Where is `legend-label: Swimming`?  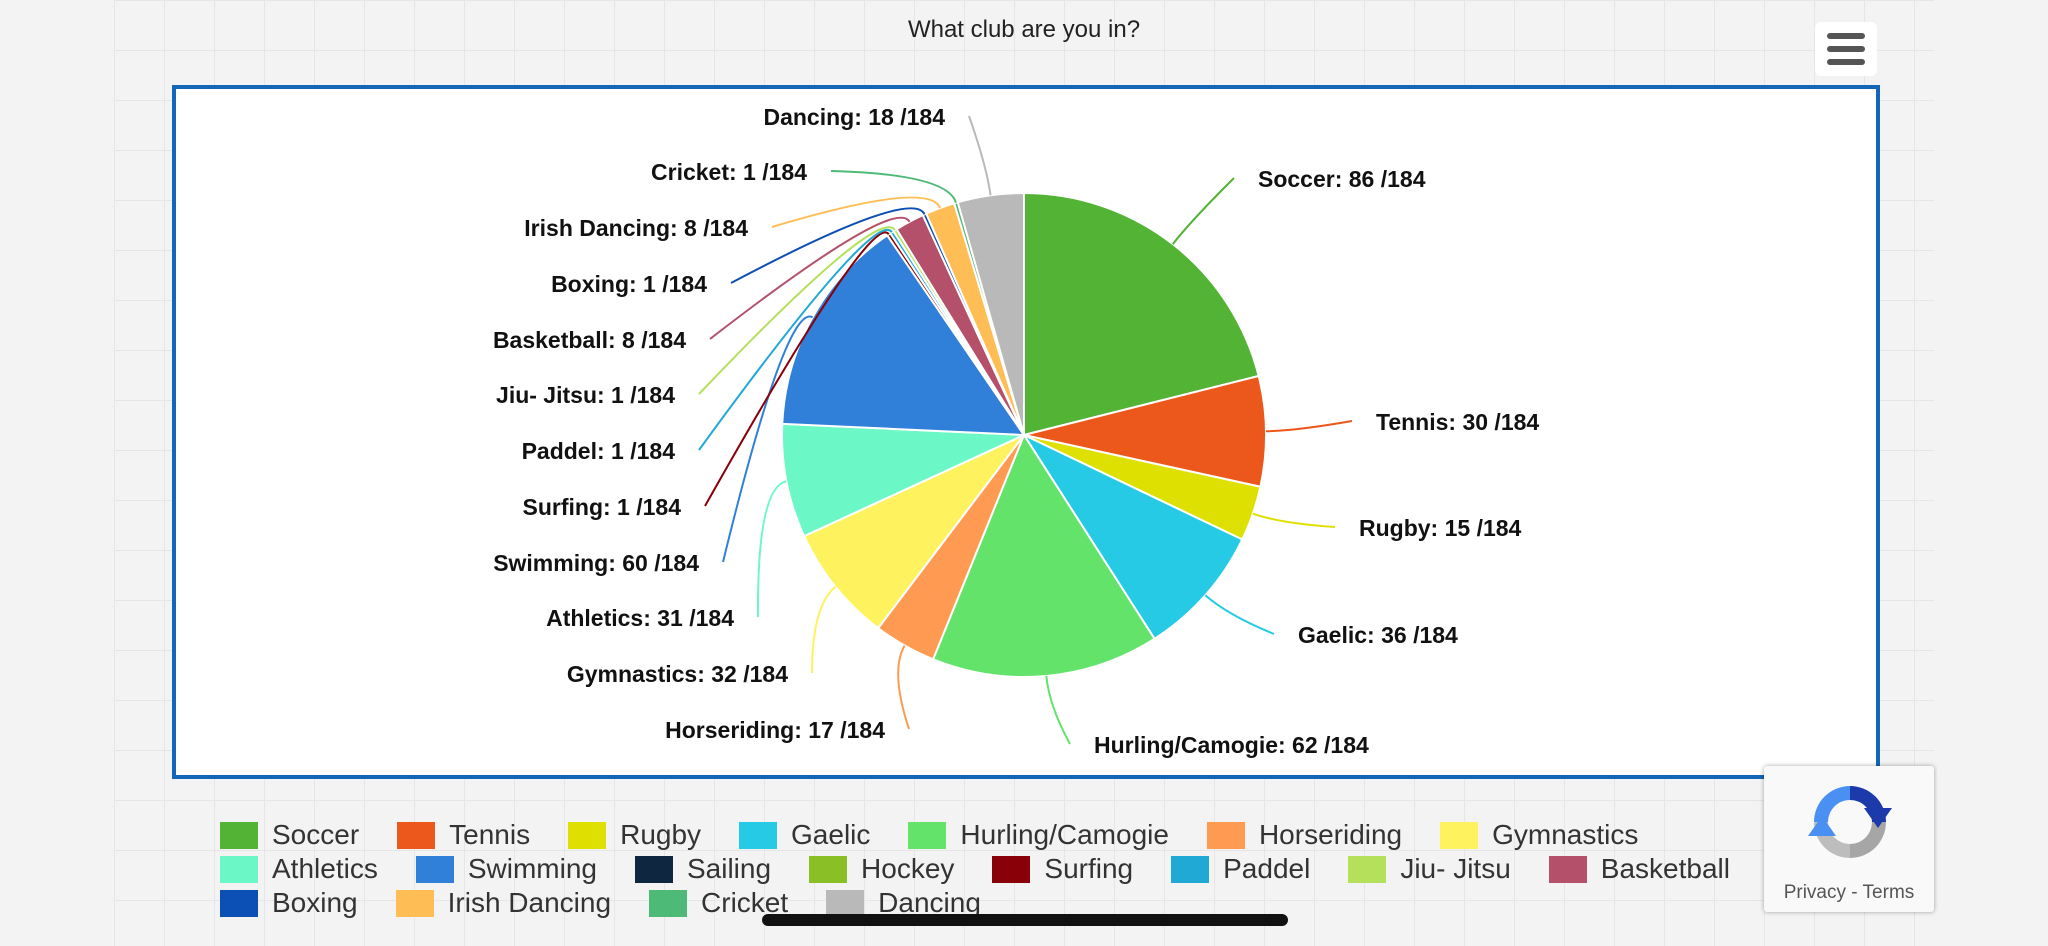 legend-label: Swimming is located at coordinates (532, 868).